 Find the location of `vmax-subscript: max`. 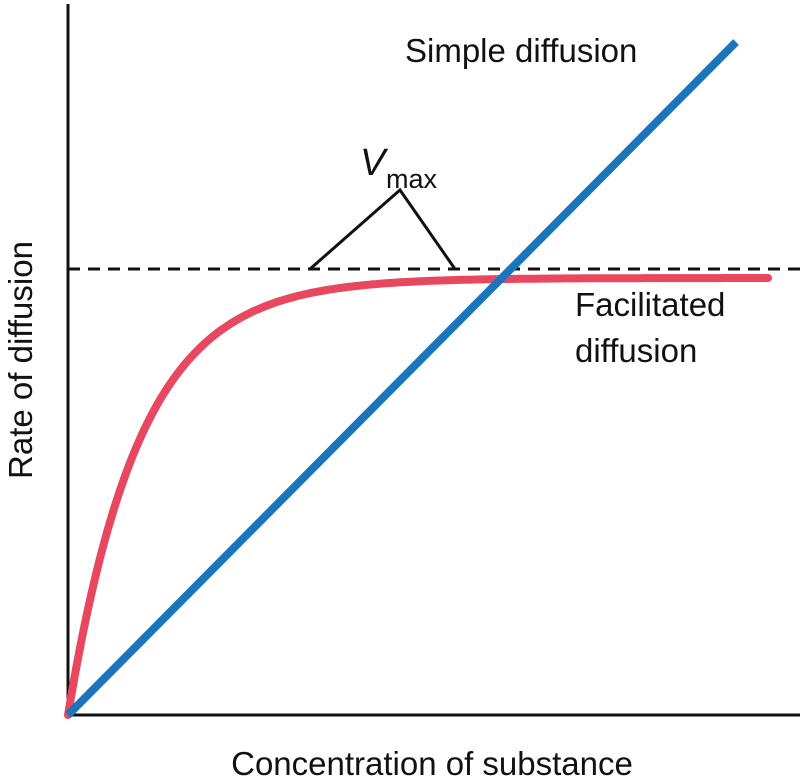

vmax-subscript: max is located at coordinates (412, 179).